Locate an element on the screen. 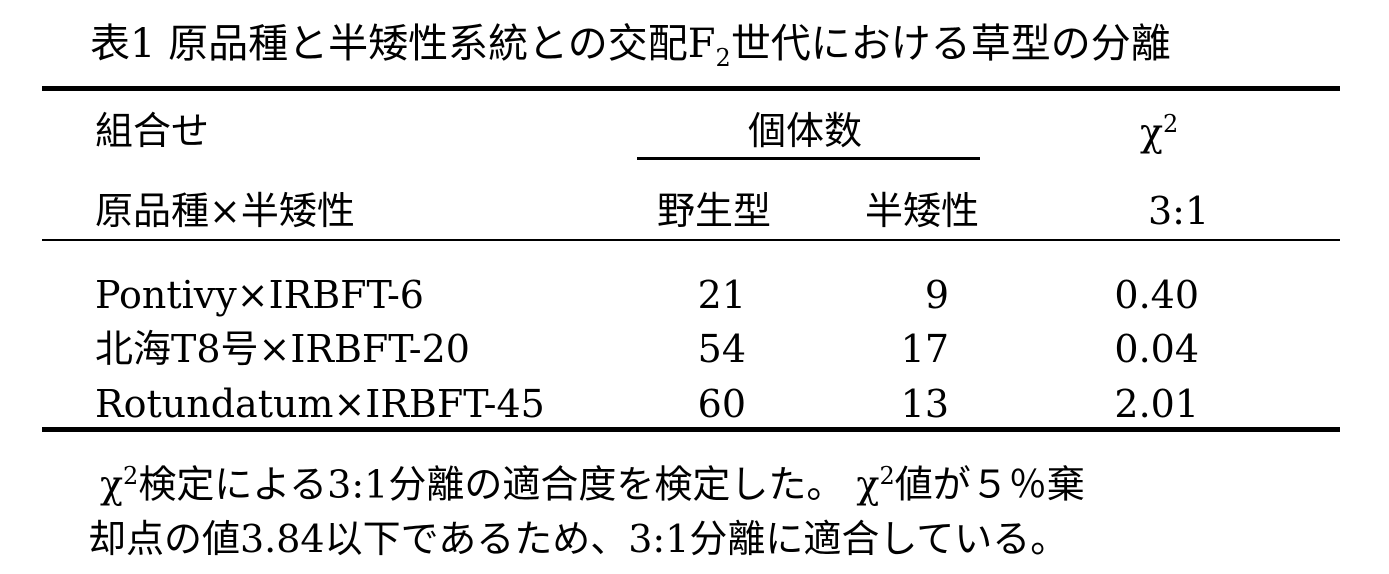 This screenshot has height=574, width=1389. top-rule is located at coordinates (691, 88).